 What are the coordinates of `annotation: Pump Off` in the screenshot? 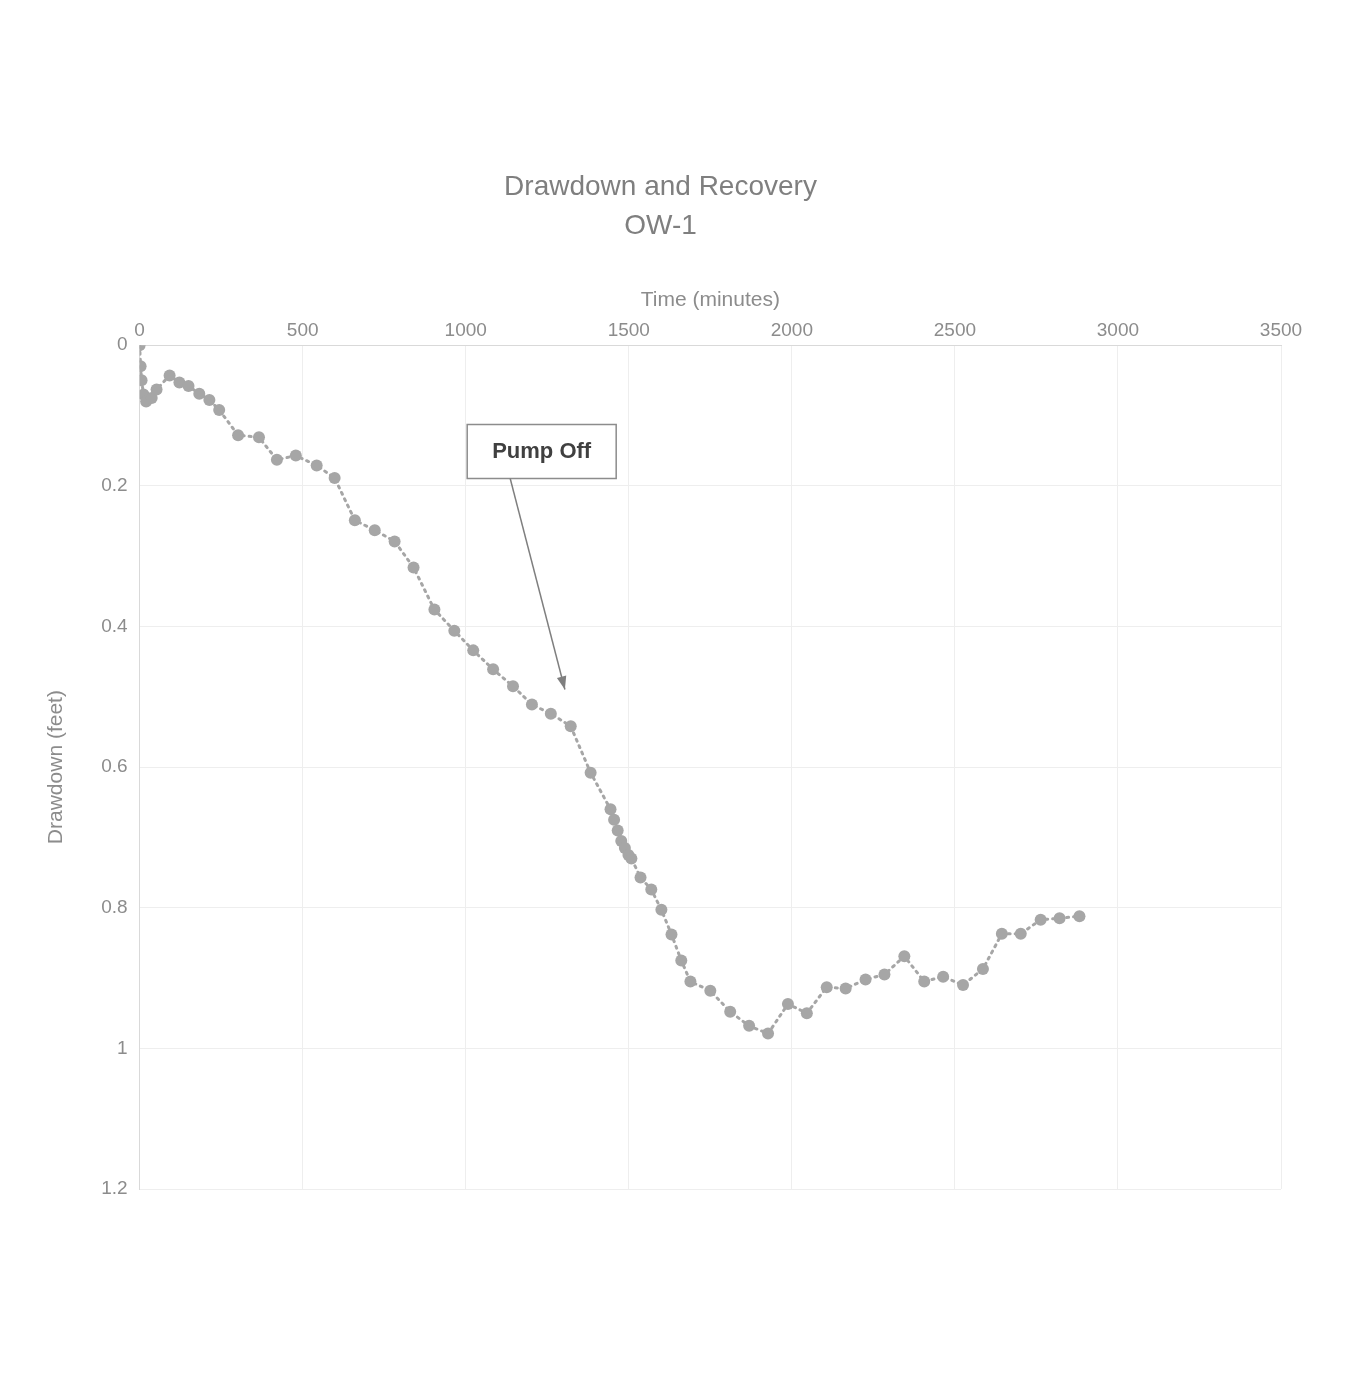 It's located at (542, 450).